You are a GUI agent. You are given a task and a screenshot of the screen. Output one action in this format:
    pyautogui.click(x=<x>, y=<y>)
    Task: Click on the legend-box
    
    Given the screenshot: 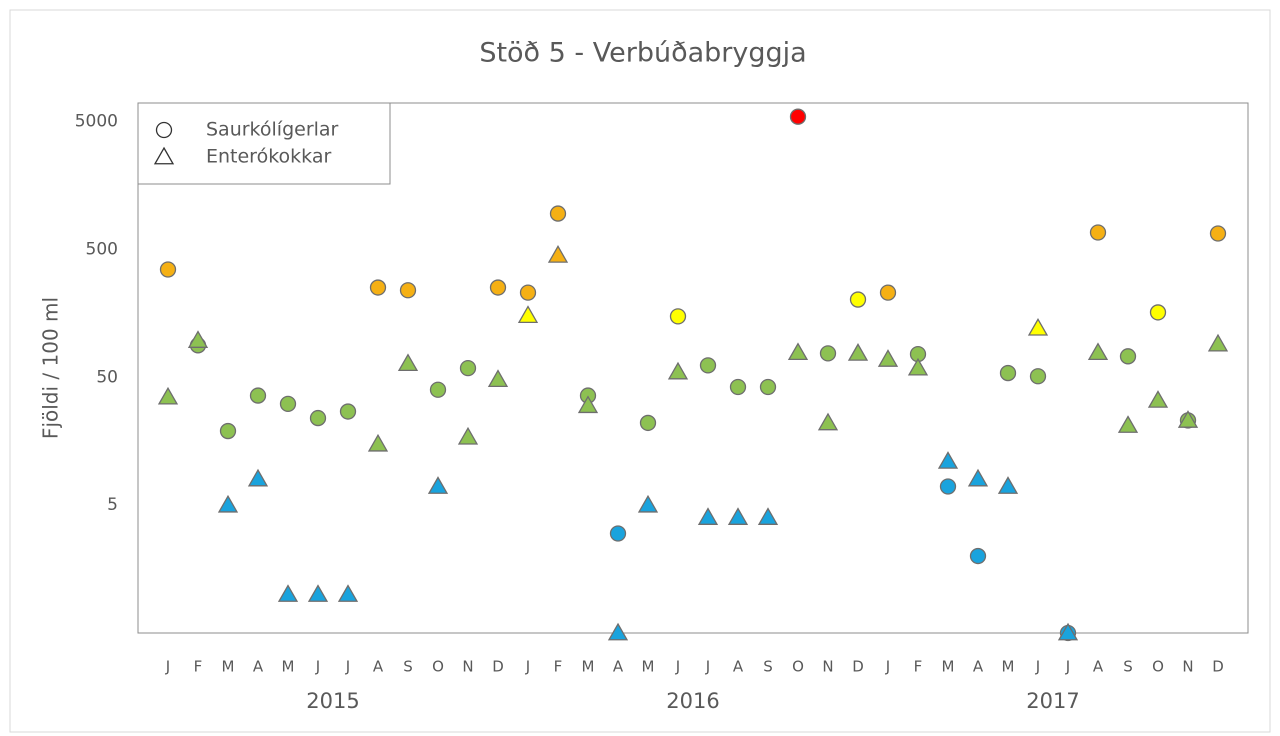 What is the action you would take?
    pyautogui.click(x=264, y=143)
    